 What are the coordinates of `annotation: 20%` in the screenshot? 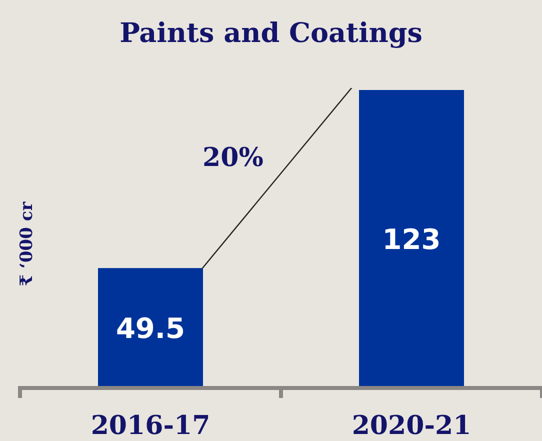 It's located at (233, 158).